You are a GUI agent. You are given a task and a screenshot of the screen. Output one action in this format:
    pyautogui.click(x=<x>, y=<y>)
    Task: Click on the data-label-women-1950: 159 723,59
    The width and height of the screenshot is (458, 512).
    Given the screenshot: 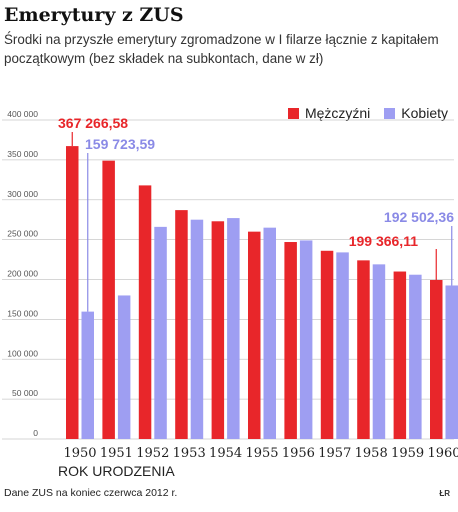 What is the action you would take?
    pyautogui.click(x=120, y=144)
    